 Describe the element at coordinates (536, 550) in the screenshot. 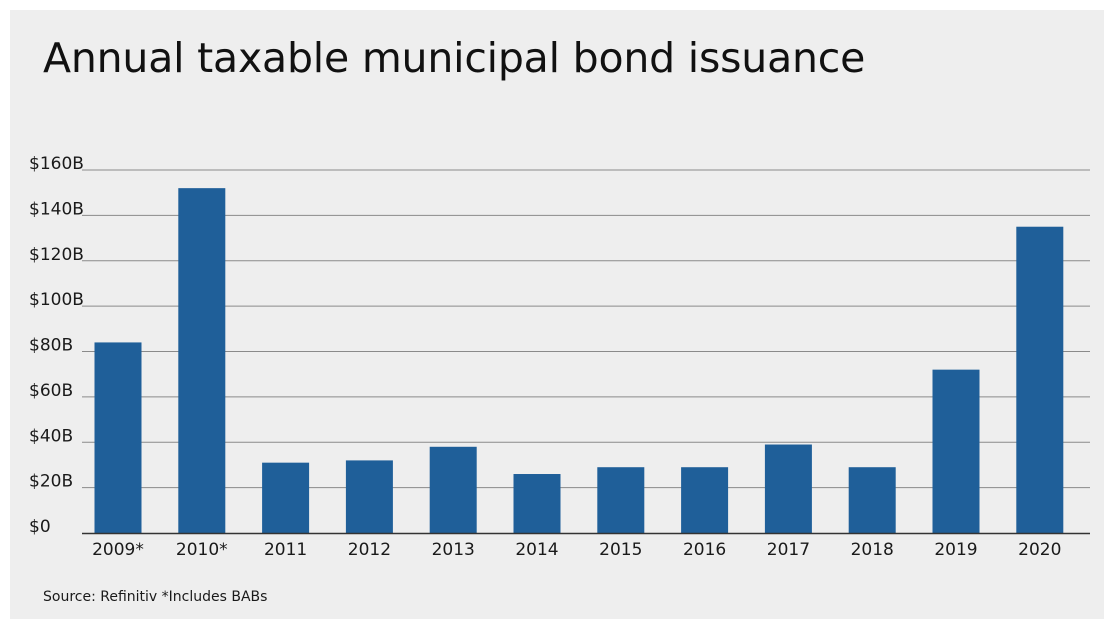

I see `x-tick-label: 2014` at that location.